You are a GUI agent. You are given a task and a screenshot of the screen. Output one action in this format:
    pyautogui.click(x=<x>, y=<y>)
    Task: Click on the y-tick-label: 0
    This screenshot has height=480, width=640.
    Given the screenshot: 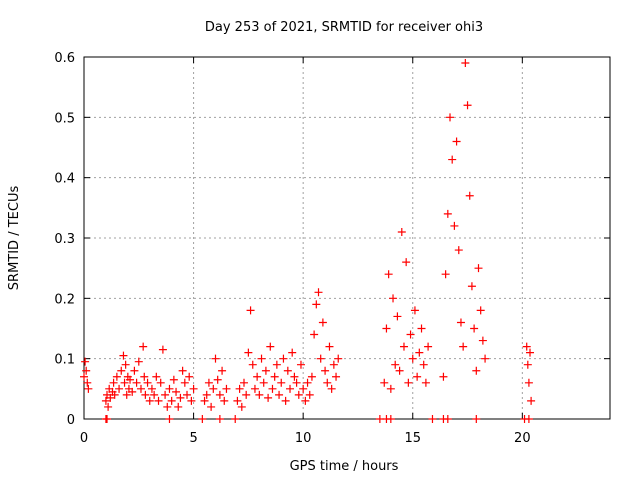 What is the action you would take?
    pyautogui.click(x=71, y=420)
    